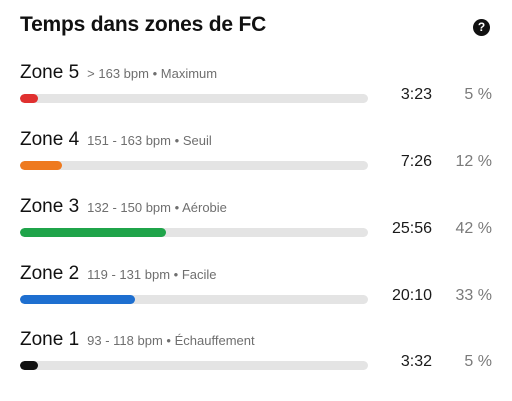 The width and height of the screenshot is (512, 401). Describe the element at coordinates (50, 339) in the screenshot. I see `zone-name: Zone 1` at that location.